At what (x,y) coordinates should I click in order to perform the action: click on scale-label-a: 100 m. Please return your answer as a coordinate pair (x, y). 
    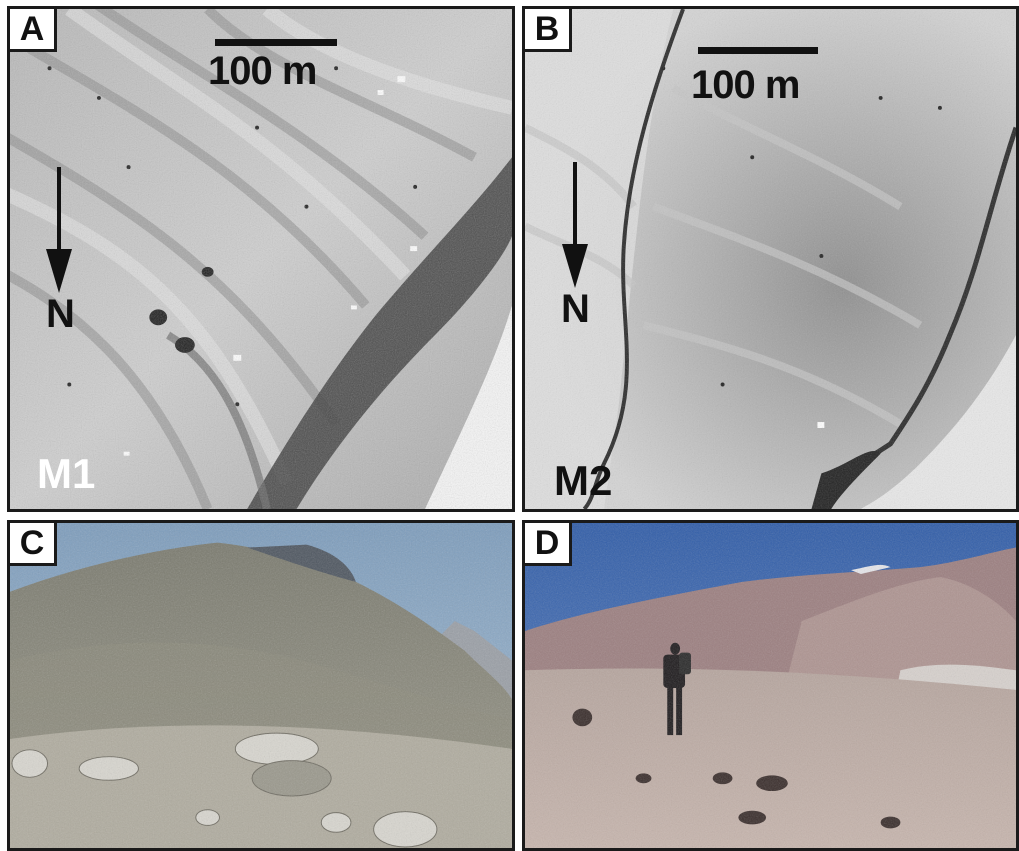
    Looking at the image, I should click on (262, 71).